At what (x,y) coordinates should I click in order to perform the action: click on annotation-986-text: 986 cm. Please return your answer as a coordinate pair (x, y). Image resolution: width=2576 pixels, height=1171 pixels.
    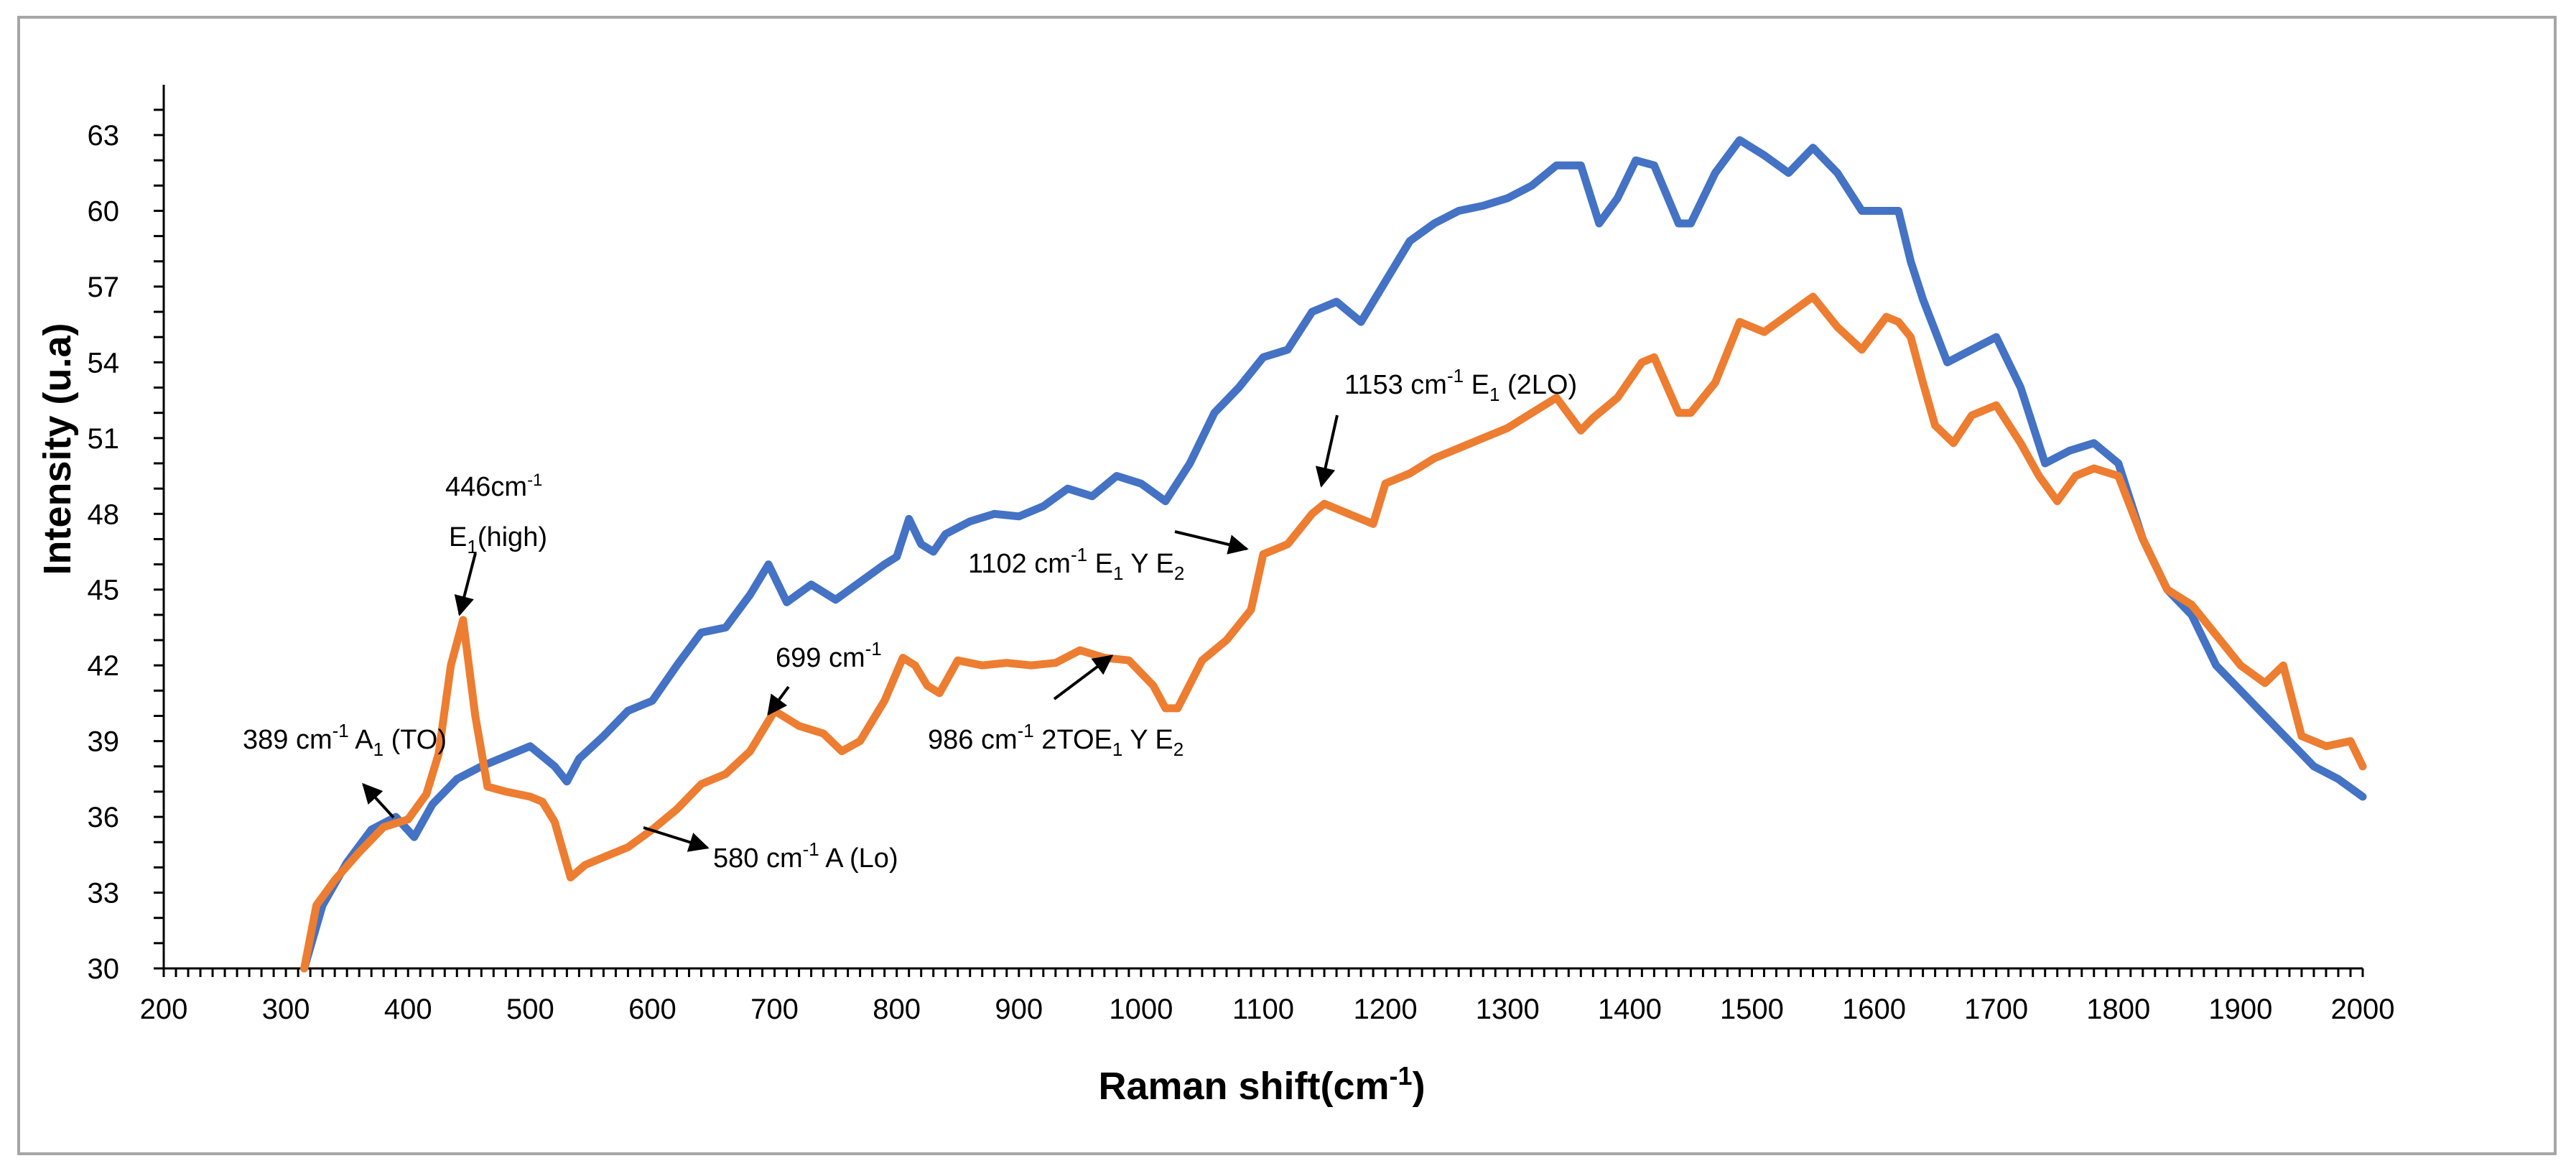
    Looking at the image, I should click on (973, 740).